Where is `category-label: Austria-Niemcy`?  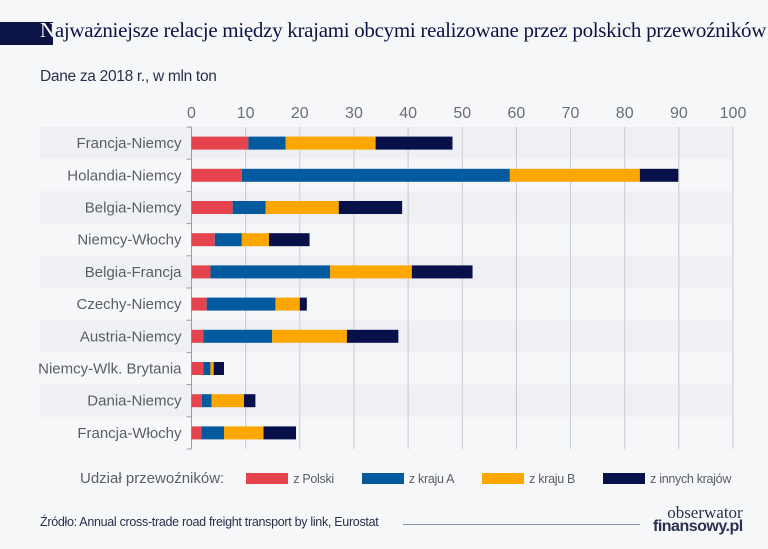
category-label: Austria-Niemcy is located at coordinates (131, 336).